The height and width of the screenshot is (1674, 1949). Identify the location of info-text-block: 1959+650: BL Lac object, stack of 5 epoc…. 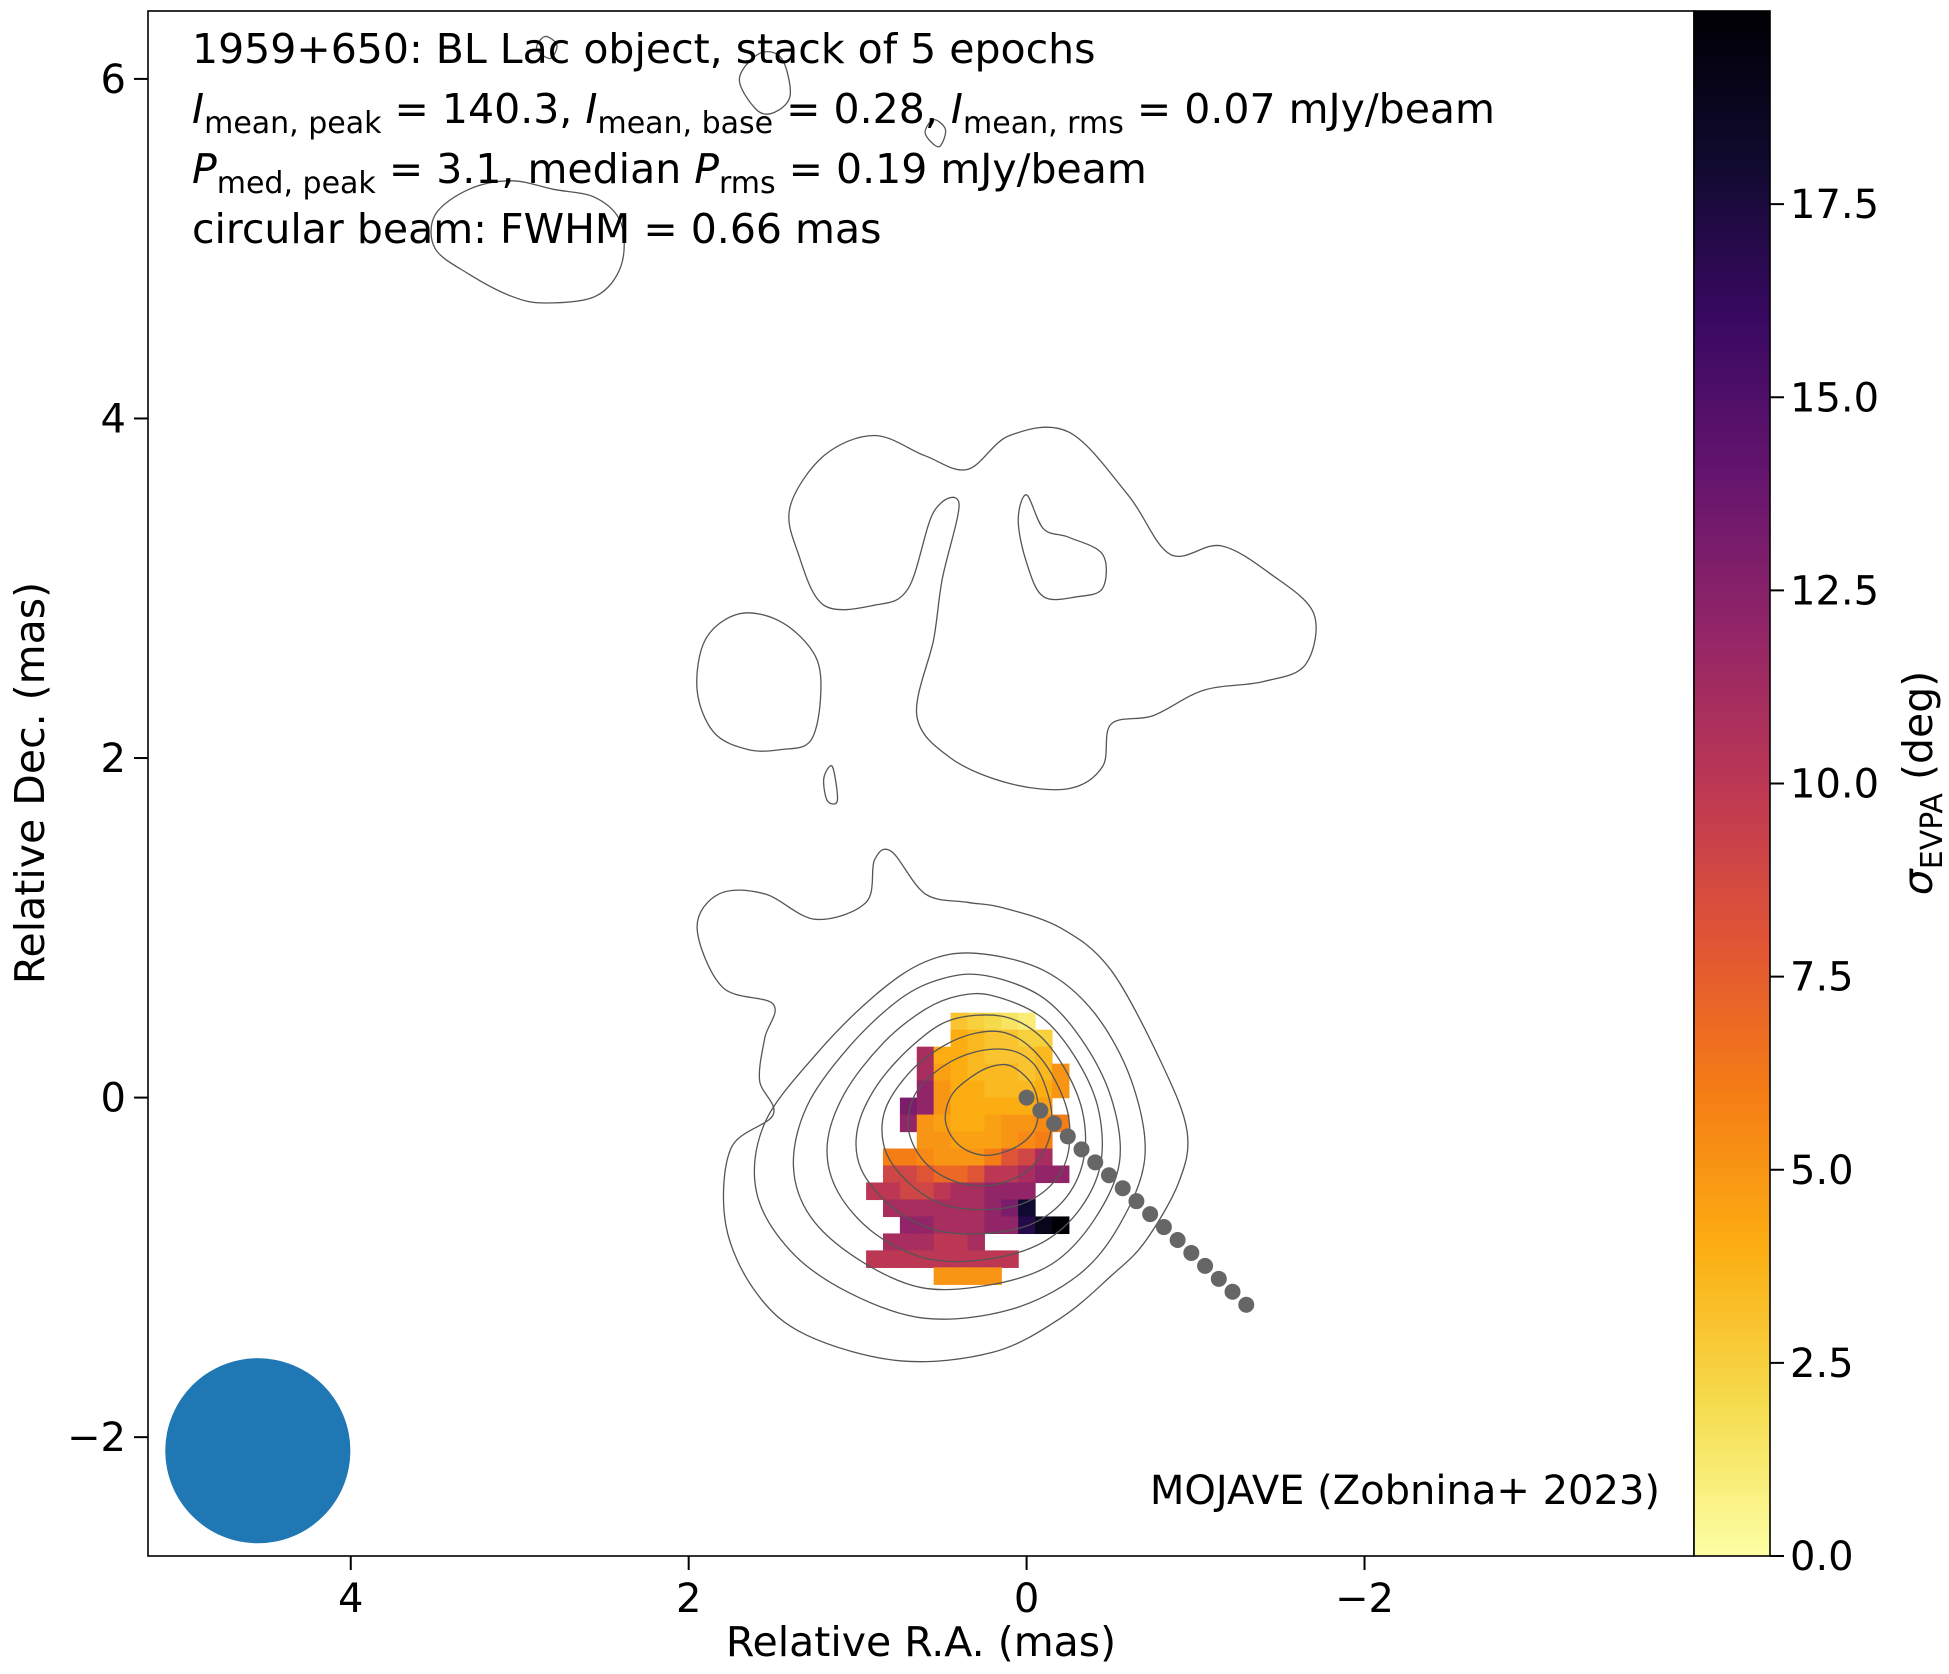
(843, 139).